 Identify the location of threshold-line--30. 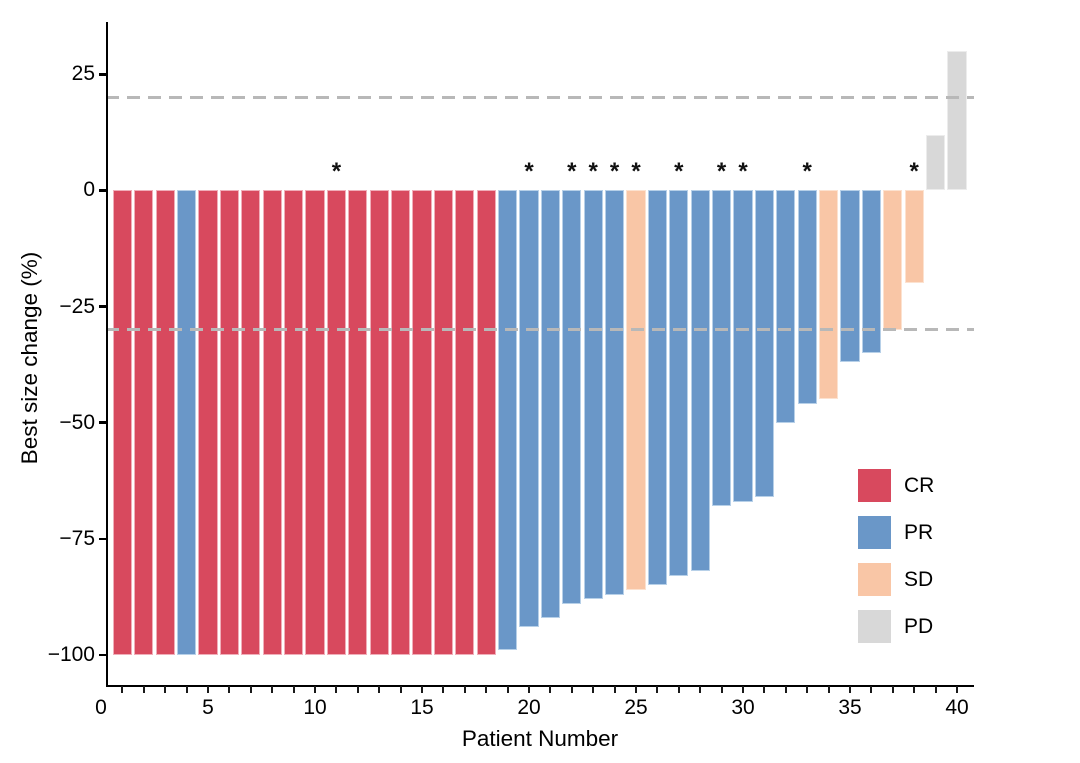
(539, 330).